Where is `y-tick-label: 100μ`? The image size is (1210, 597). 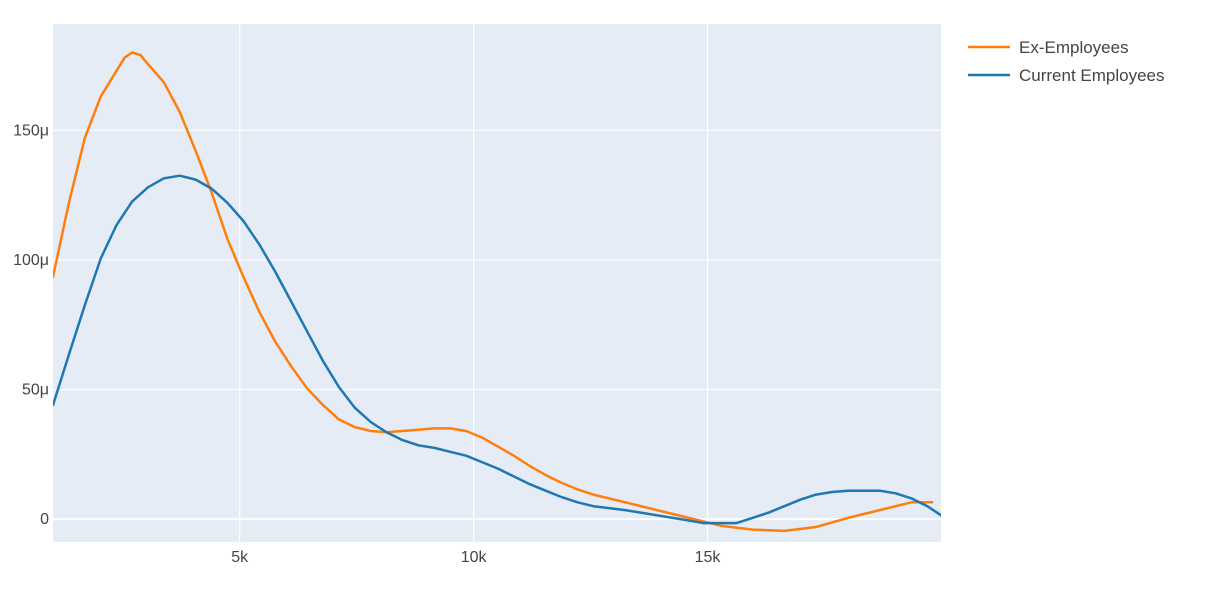
y-tick-label: 100μ is located at coordinates (31, 260).